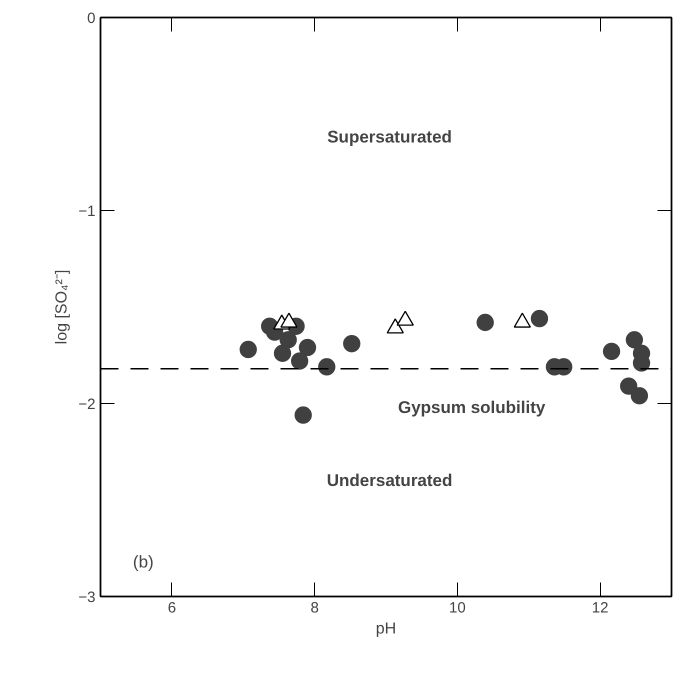  Describe the element at coordinates (87, 597) in the screenshot. I see `y-tick-label: −3` at that location.